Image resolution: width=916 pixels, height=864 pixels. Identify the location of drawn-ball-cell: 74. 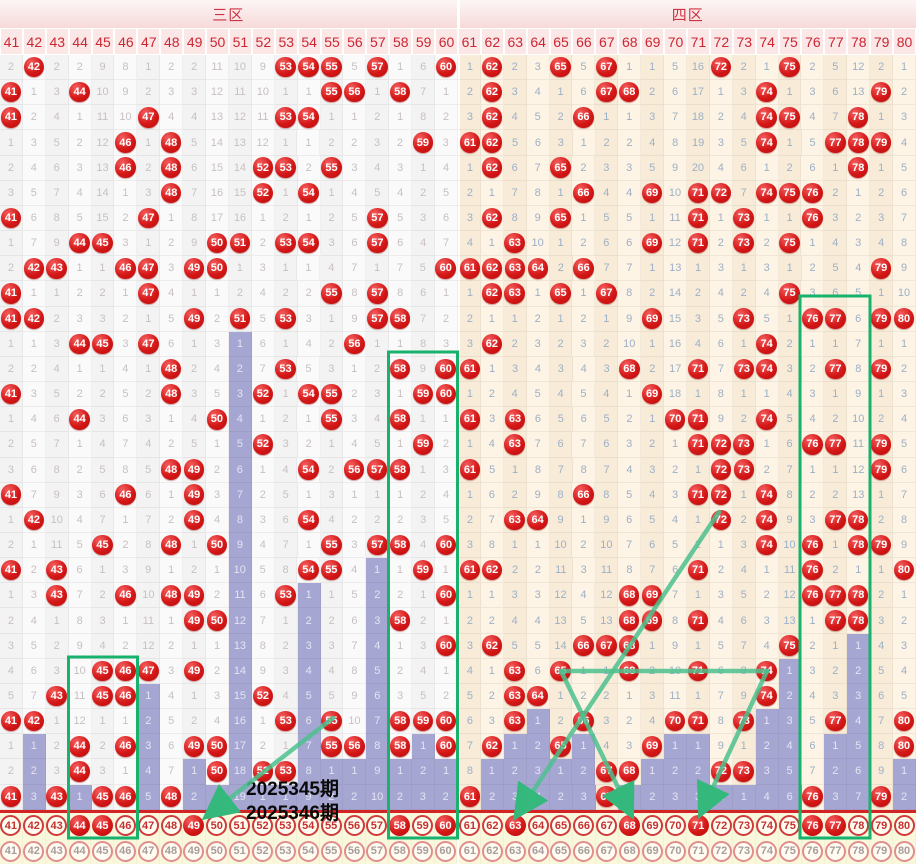
(767, 193).